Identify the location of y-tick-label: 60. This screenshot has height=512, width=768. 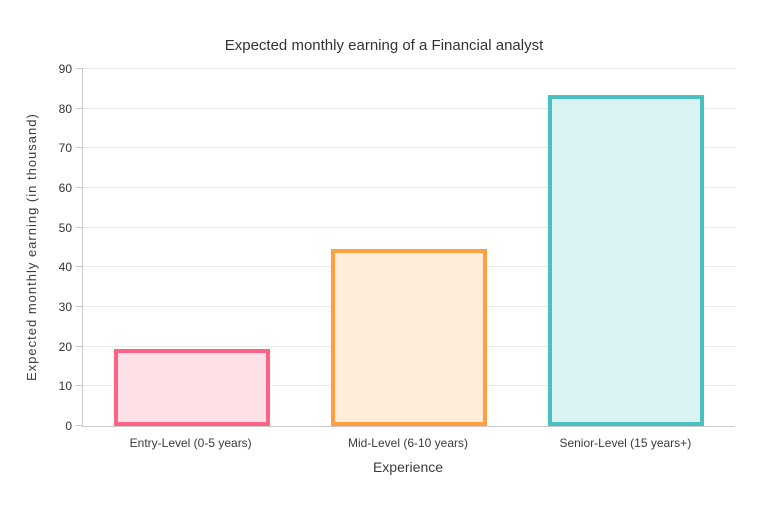
(65, 188).